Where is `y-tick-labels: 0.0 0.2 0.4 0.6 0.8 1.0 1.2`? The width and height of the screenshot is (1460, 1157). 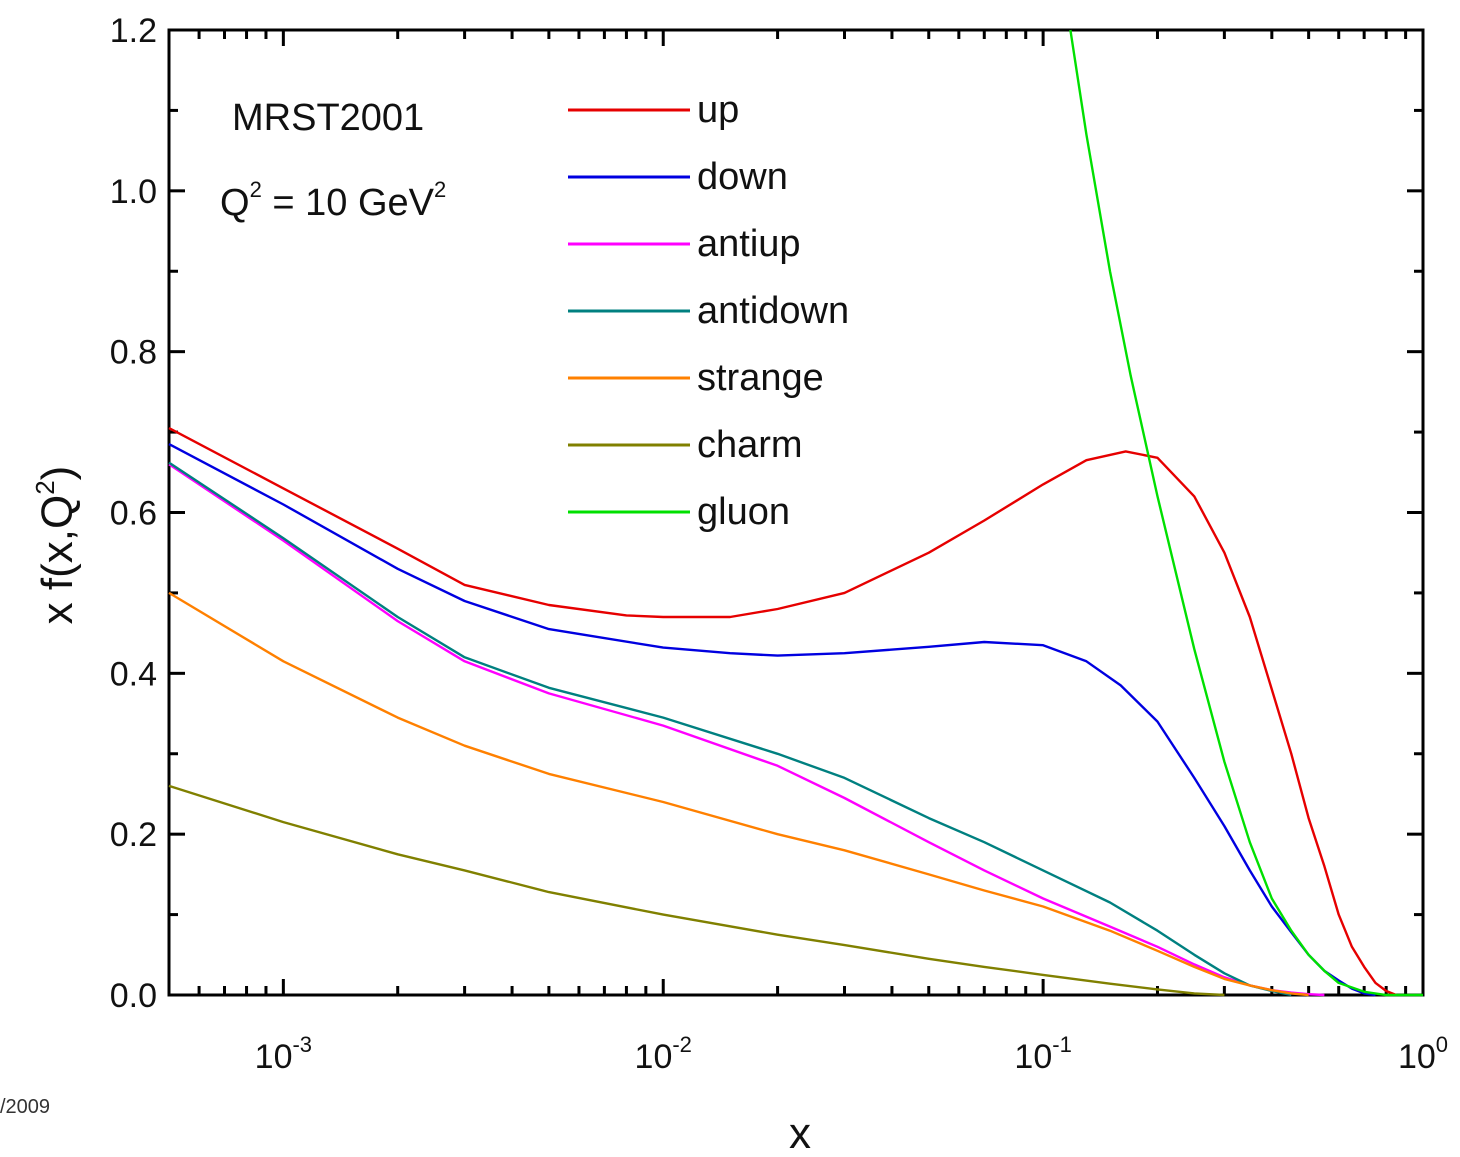
y-tick-labels: 0.0 0.2 0.4 0.6 0.8 1.0 1.2 is located at coordinates (133, 513).